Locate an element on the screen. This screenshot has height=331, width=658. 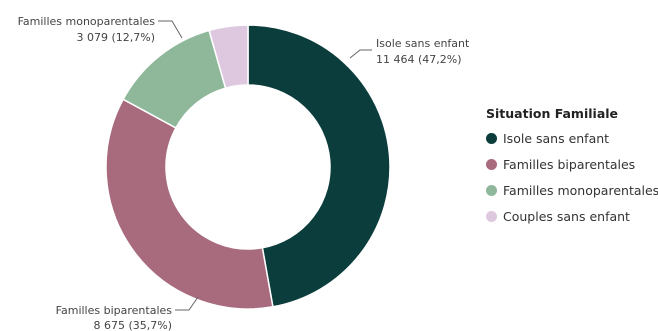
legend-title: Situation Familiale is located at coordinates (552, 113).